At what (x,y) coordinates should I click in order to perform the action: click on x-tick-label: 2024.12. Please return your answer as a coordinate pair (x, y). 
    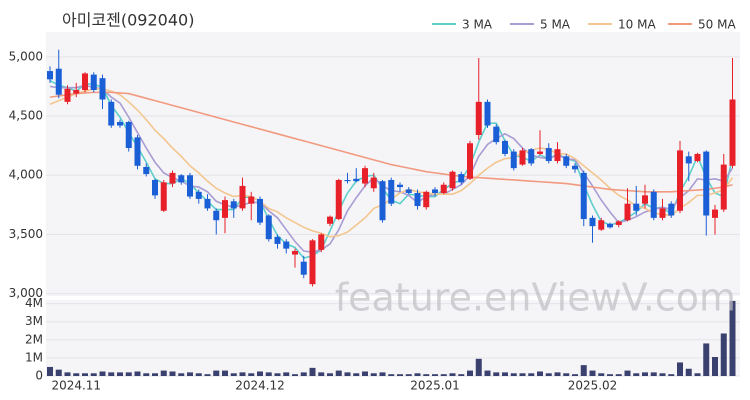
    Looking at the image, I should click on (260, 386).